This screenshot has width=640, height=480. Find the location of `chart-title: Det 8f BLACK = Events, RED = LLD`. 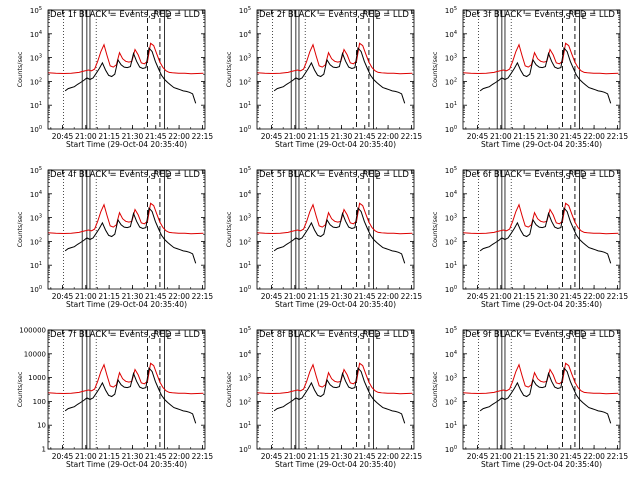

chart-title: Det 8f BLACK = Events, RED = LLD is located at coordinates (334, 335).